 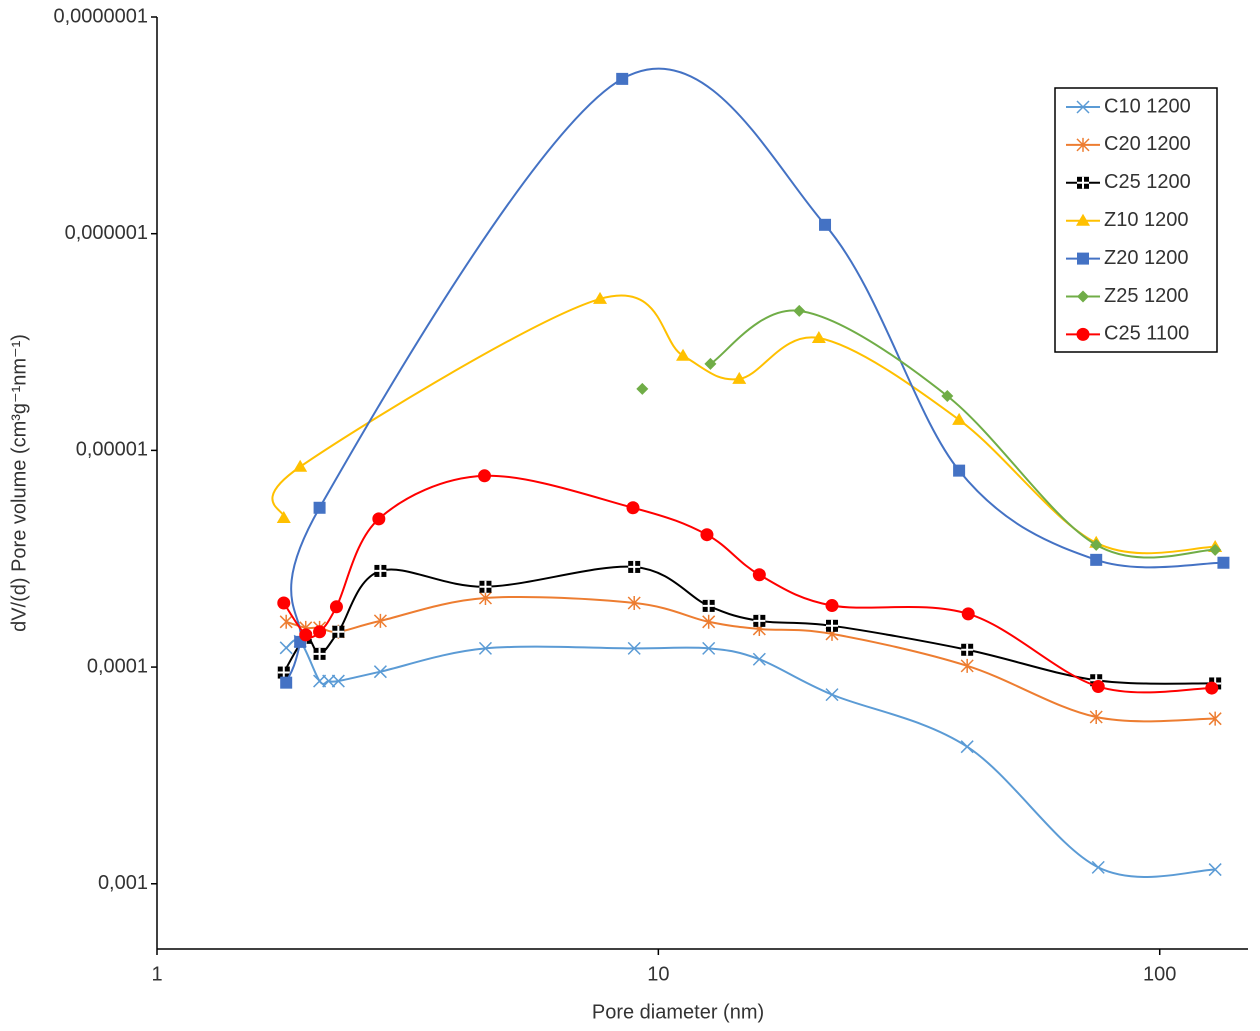 What do you see at coordinates (112, 450) in the screenshot?
I see `y-tick-label: 0,00001` at bounding box center [112, 450].